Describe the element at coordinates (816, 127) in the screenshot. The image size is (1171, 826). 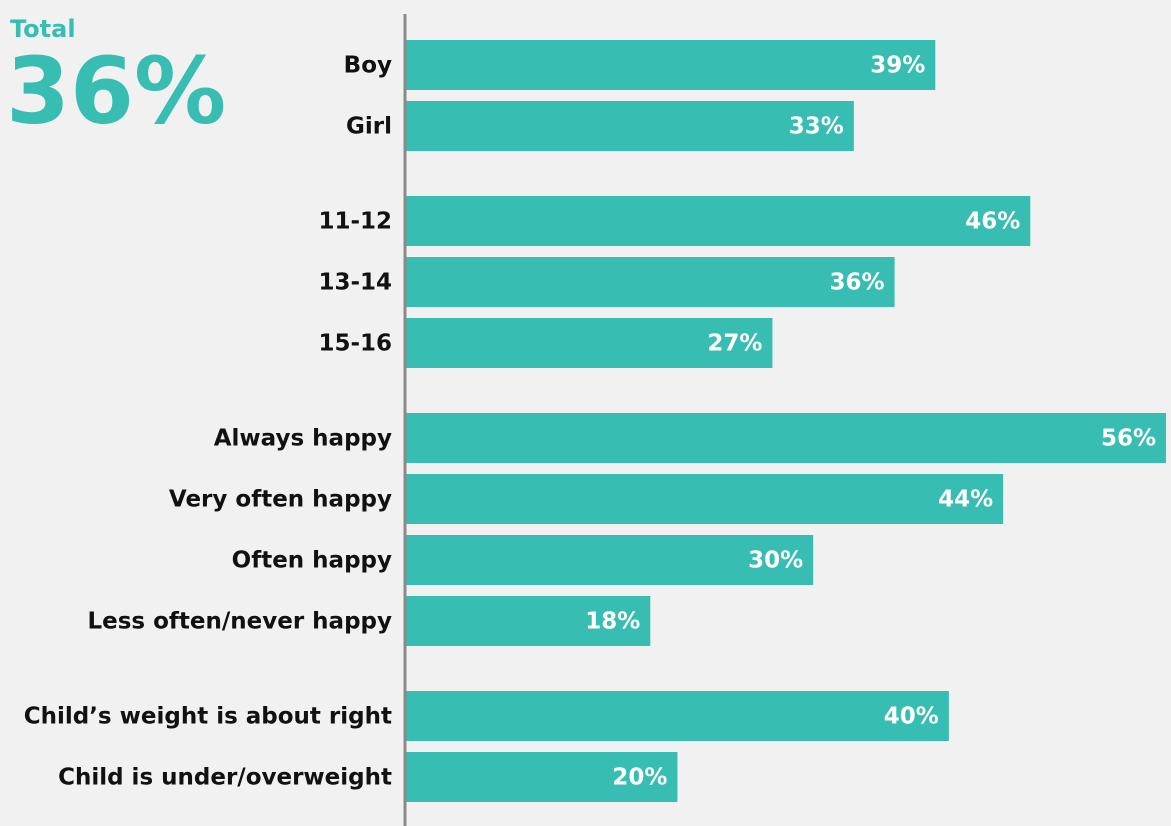
I see `value-label: 33%` at that location.